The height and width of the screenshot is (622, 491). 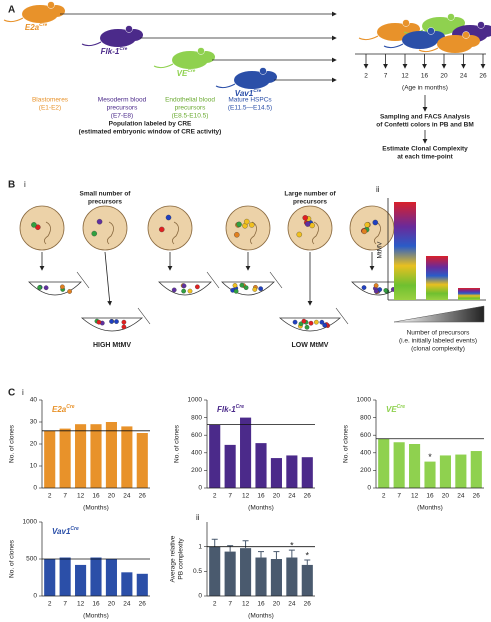 I want to click on x-tick-label: 20, so click(x=277, y=604).